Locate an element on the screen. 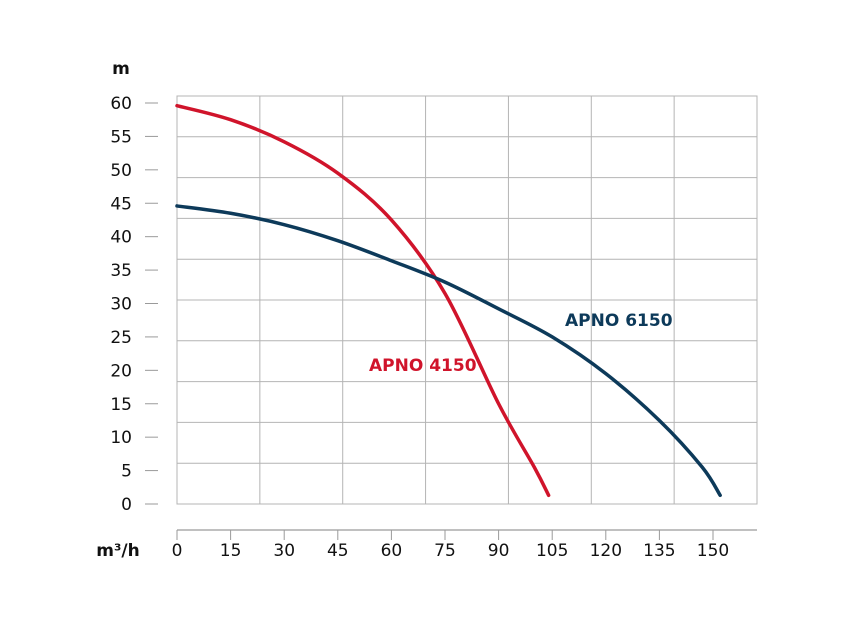  y-tick-label: 35 is located at coordinates (121, 271).